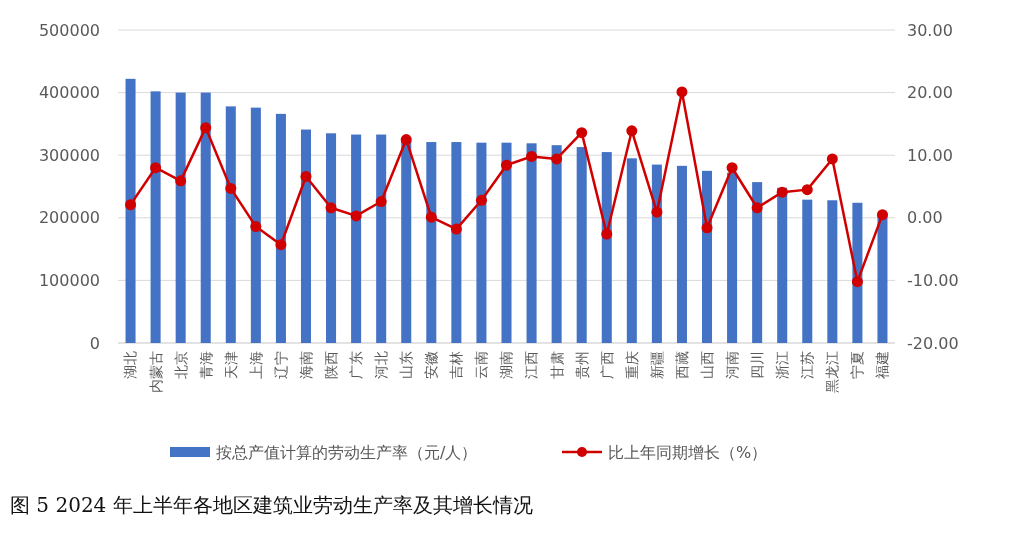 The height and width of the screenshot is (550, 1024). I want to click on x-tick-label: 青海, so click(205, 365).